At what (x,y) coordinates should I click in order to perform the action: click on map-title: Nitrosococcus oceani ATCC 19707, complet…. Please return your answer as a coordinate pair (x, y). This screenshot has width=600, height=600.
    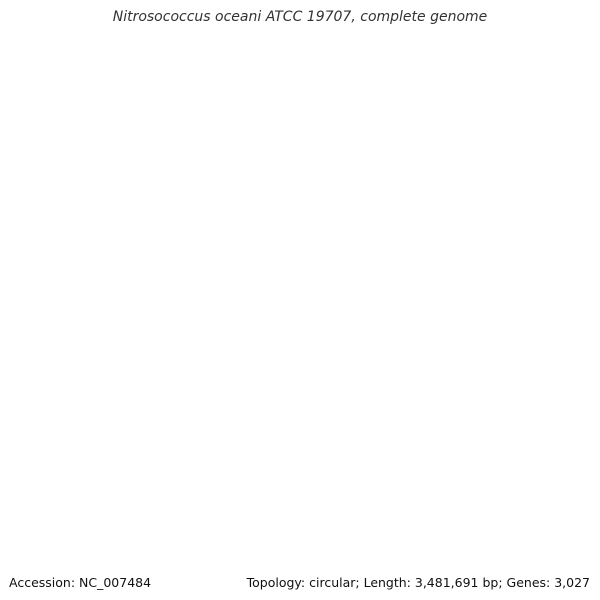
    Looking at the image, I should click on (300, 17).